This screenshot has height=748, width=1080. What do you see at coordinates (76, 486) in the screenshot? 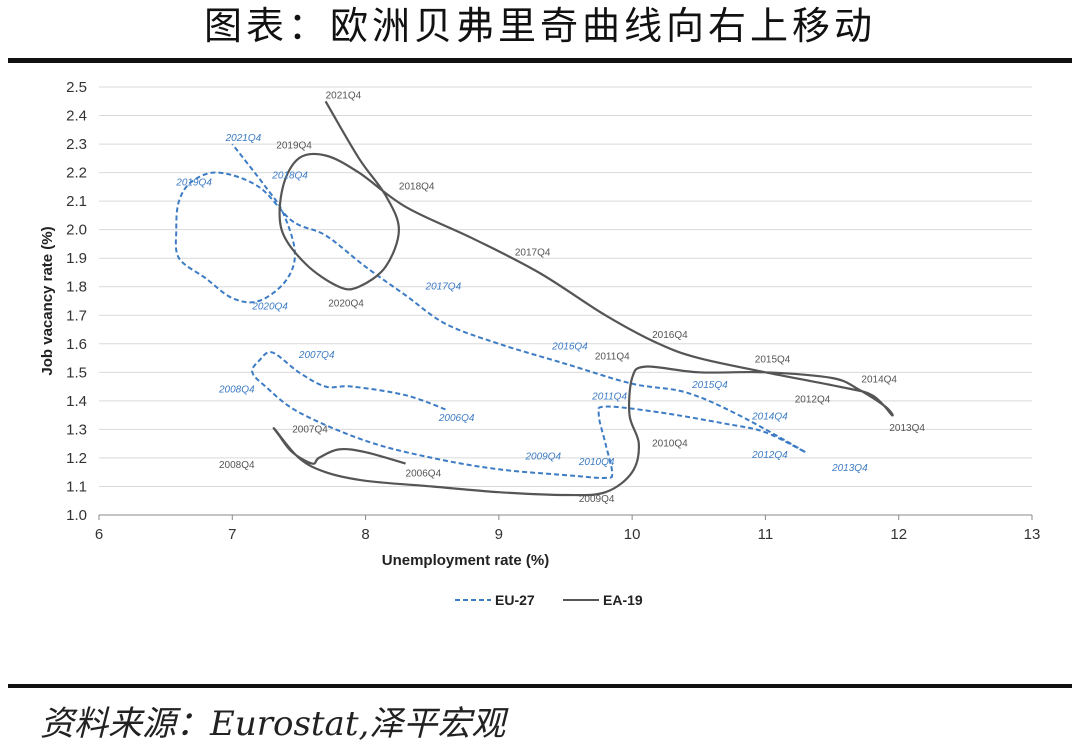
I see `y-tick-label: 1.1` at bounding box center [76, 486].